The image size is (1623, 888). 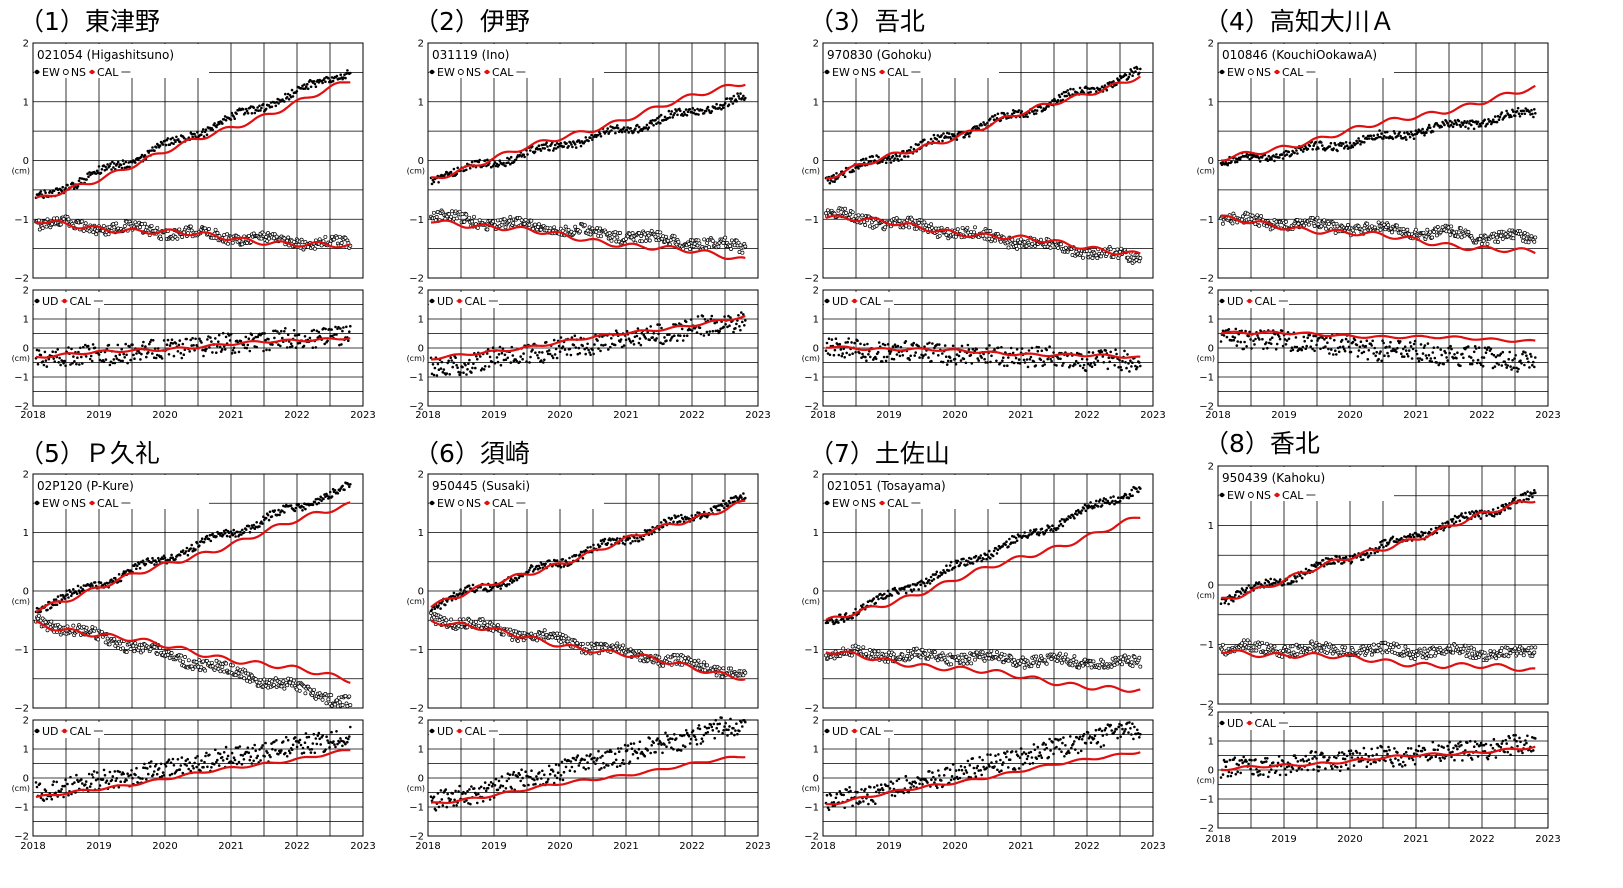 I want to click on y-tick-label: −1, so click(x=1206, y=220).